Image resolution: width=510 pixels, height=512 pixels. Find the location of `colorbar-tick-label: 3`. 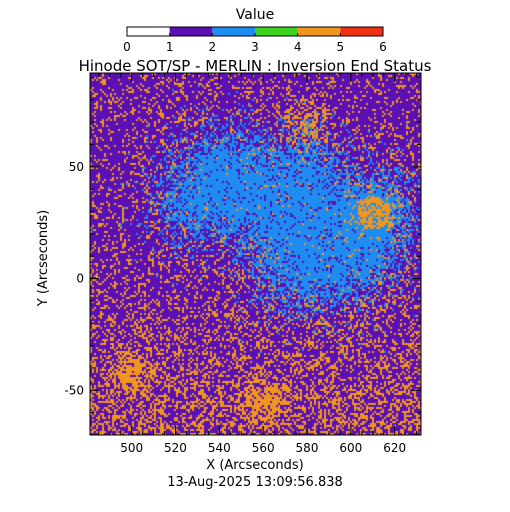

colorbar-tick-label: 3 is located at coordinates (255, 47).